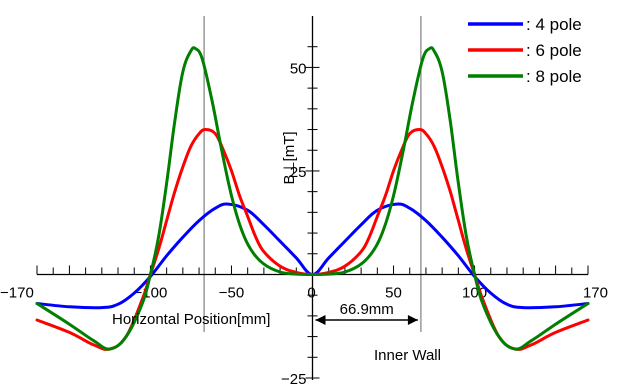 This screenshot has width=617, height=385. I want to click on distance-annotation: 66.9mm, so click(367, 309).